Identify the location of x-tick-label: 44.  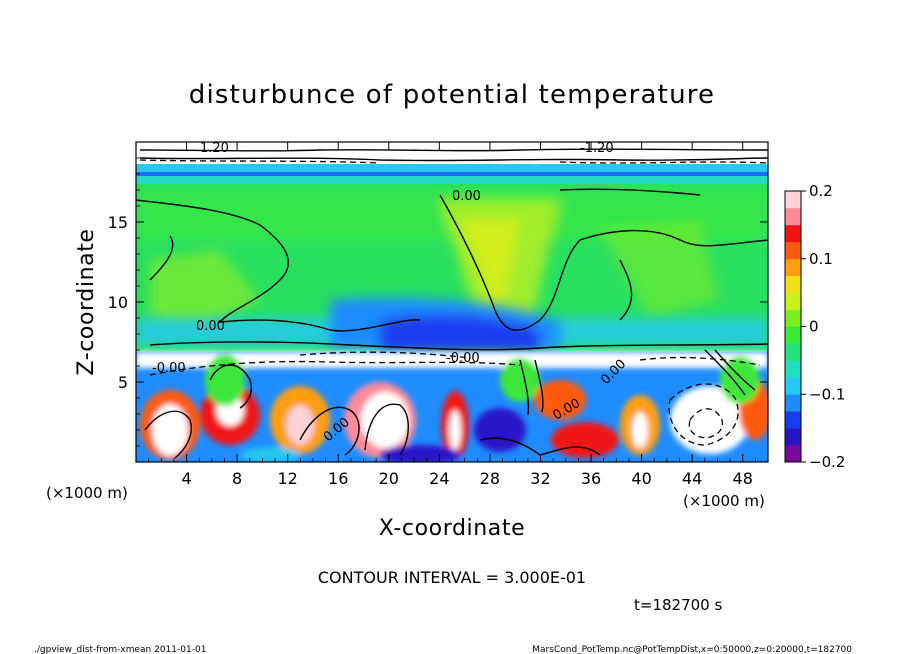
(692, 478).